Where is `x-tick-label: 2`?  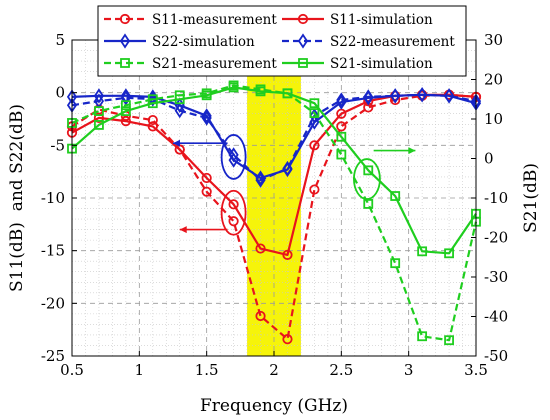
x-tick-label: 2 is located at coordinates (274, 370).